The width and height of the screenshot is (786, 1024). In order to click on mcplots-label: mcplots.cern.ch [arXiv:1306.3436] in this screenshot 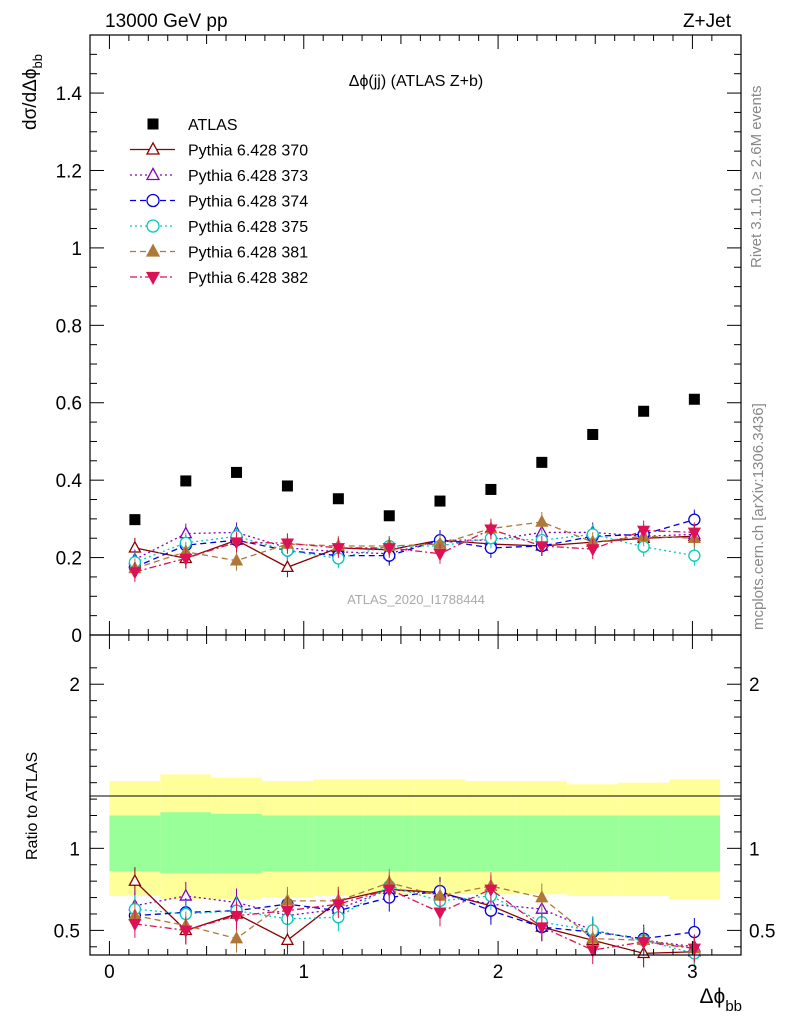, I will do `click(758, 516)`.